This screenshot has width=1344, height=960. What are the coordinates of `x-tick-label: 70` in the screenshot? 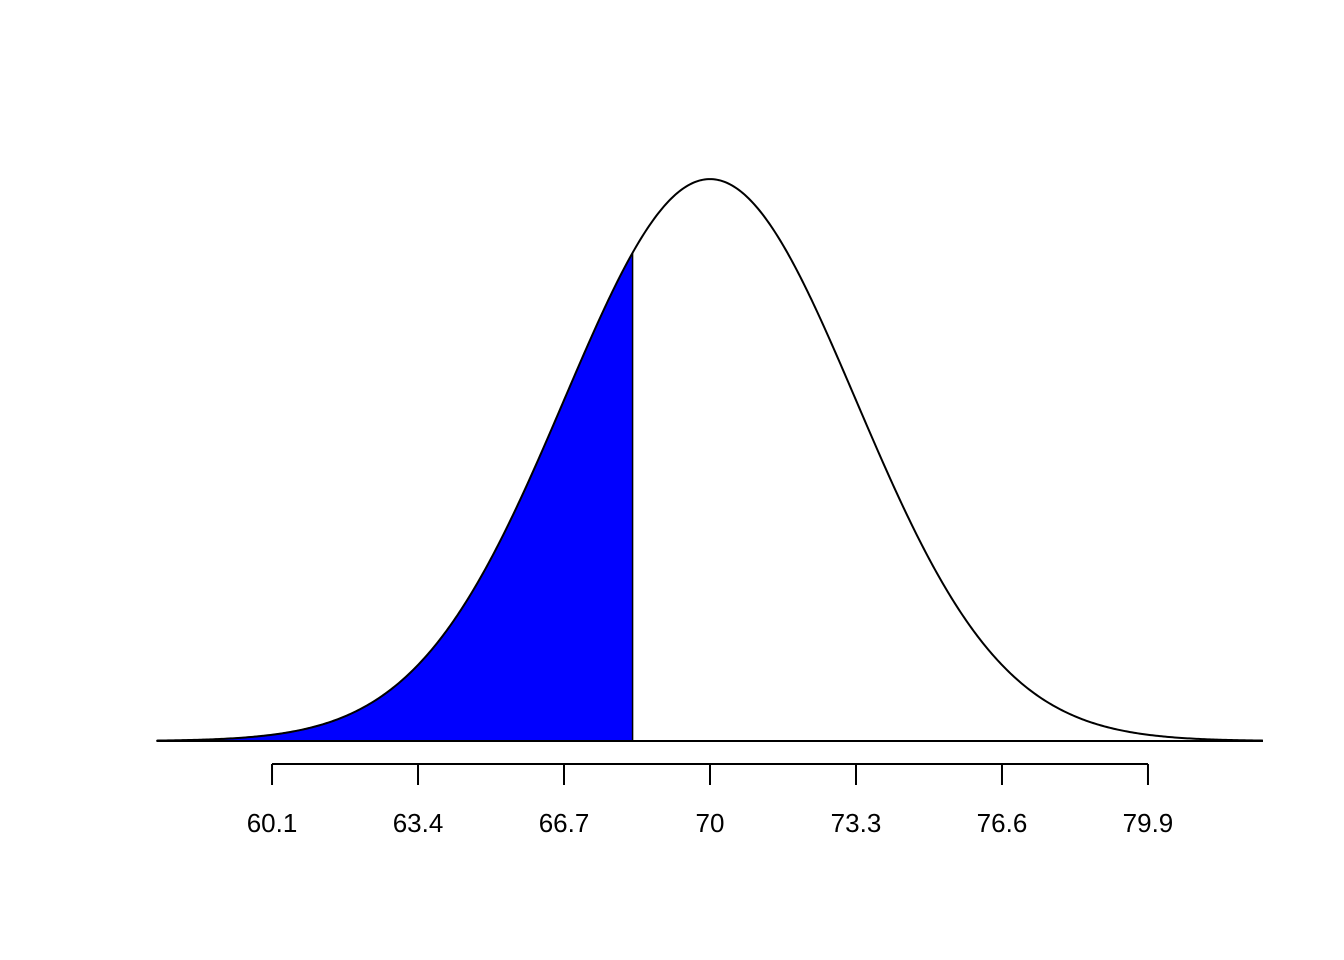 It's located at (710, 823).